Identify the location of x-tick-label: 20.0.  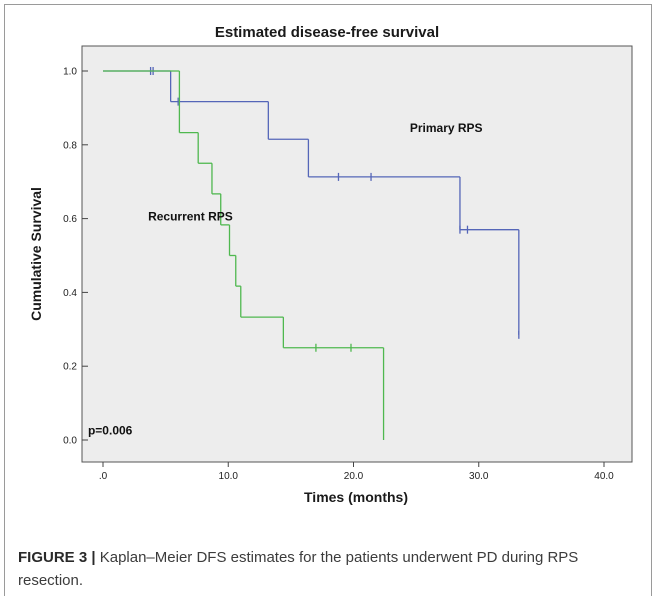
(354, 476).